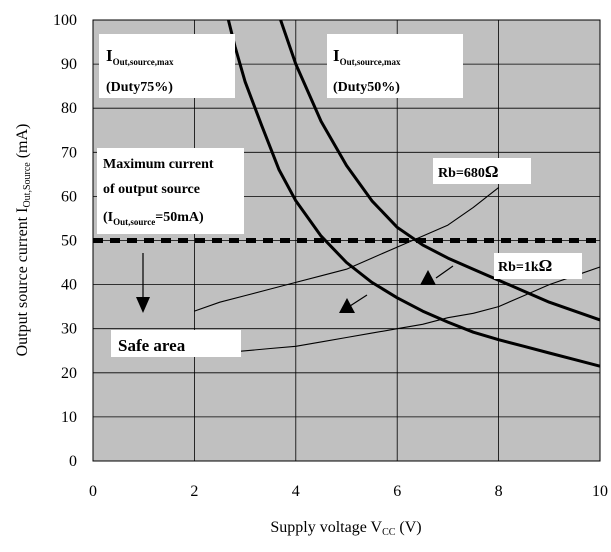 The image size is (611, 552). Describe the element at coordinates (152, 345) in the screenshot. I see `safe-area-label: Safe area` at that location.